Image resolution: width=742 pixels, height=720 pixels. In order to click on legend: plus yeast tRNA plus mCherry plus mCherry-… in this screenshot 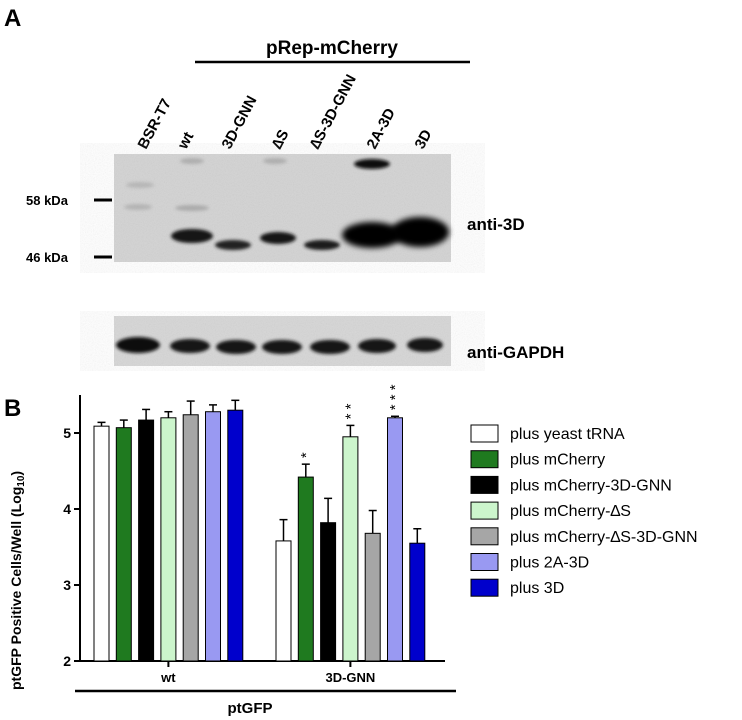, I will do `click(584, 510)`.